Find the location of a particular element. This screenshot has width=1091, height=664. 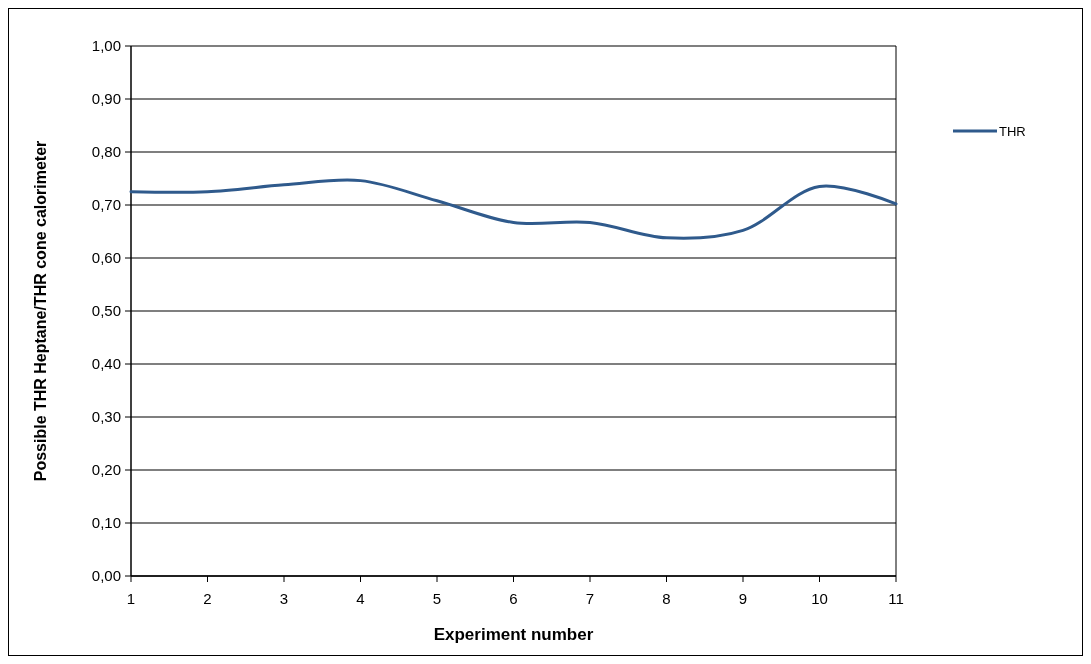

x-tick-label: 4 is located at coordinates (360, 598).